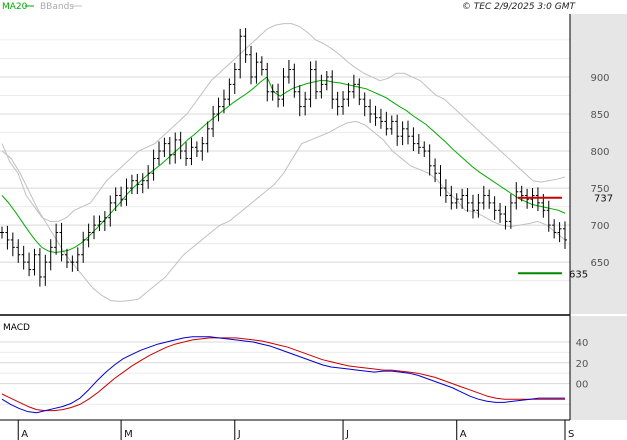 This screenshot has height=440, width=627. I want to click on xaxis-bg, so click(313, 430).